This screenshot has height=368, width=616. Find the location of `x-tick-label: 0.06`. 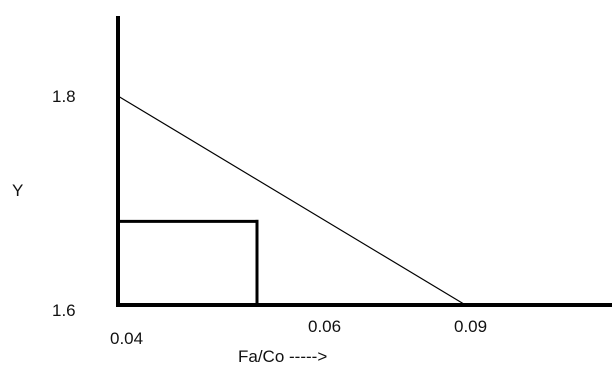

x-tick-label: 0.06 is located at coordinates (324, 326).